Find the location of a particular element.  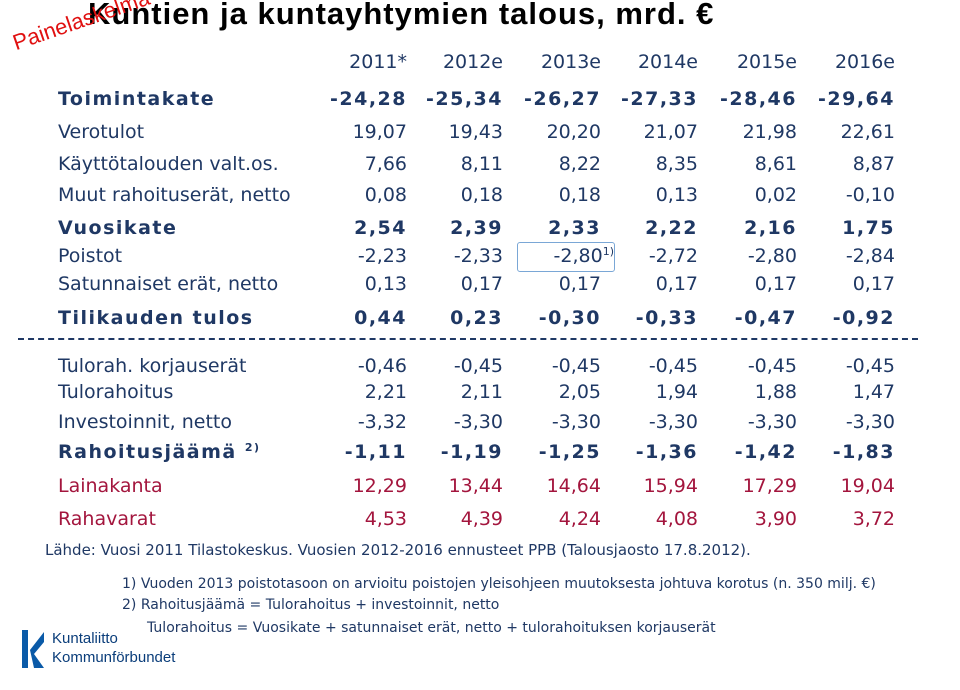

row-label: Rahavarat is located at coordinates (107, 519).